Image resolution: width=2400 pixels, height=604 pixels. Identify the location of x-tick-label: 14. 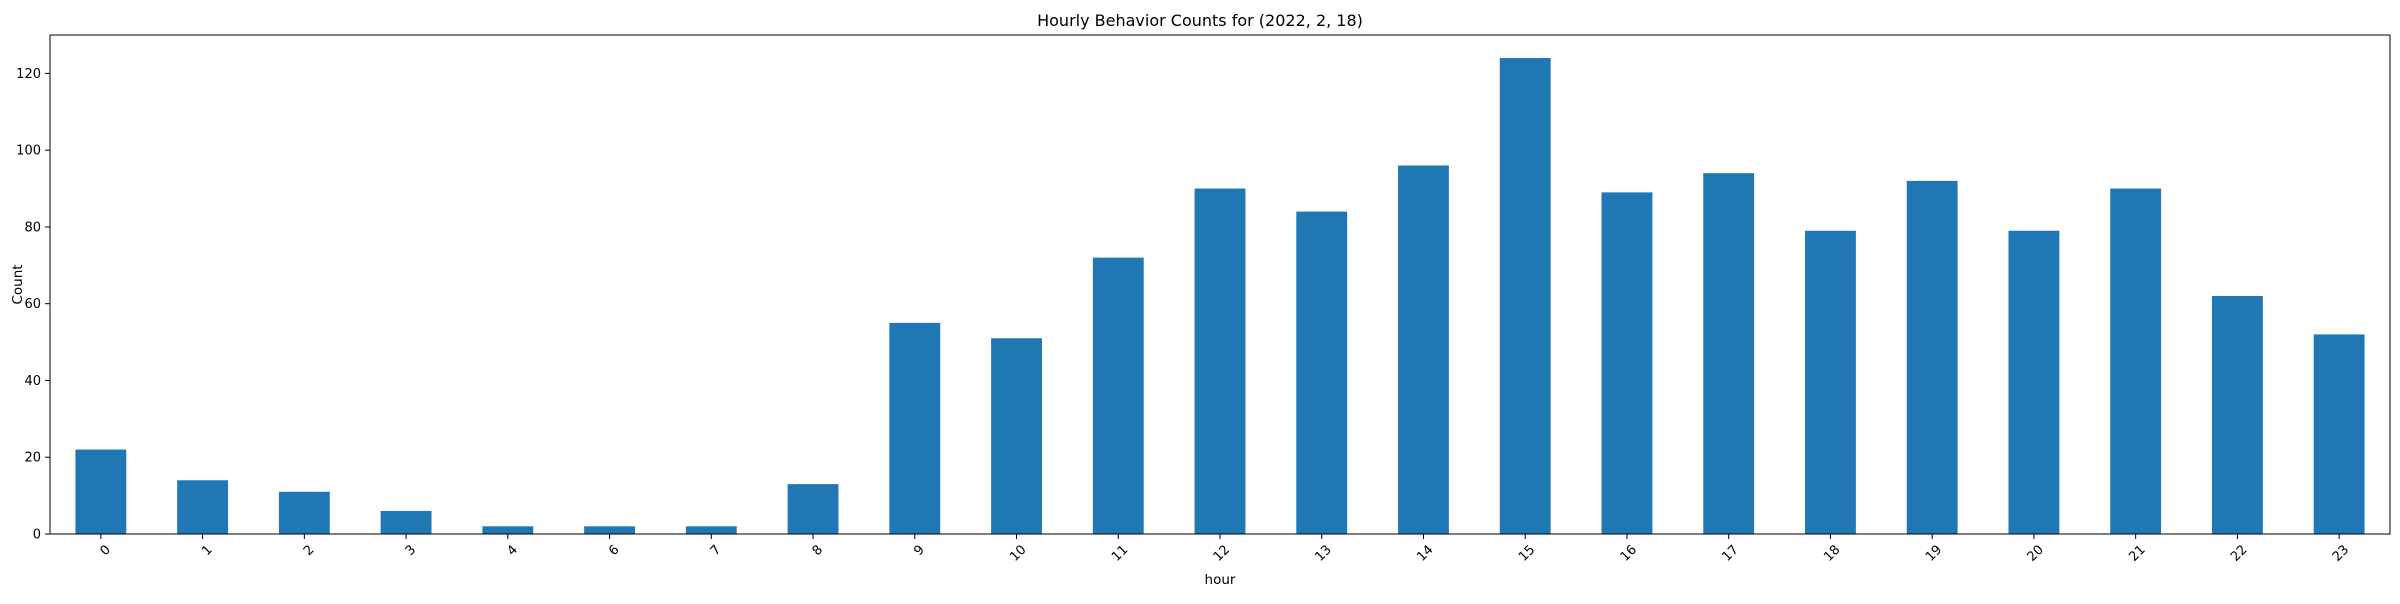
(1425, 553).